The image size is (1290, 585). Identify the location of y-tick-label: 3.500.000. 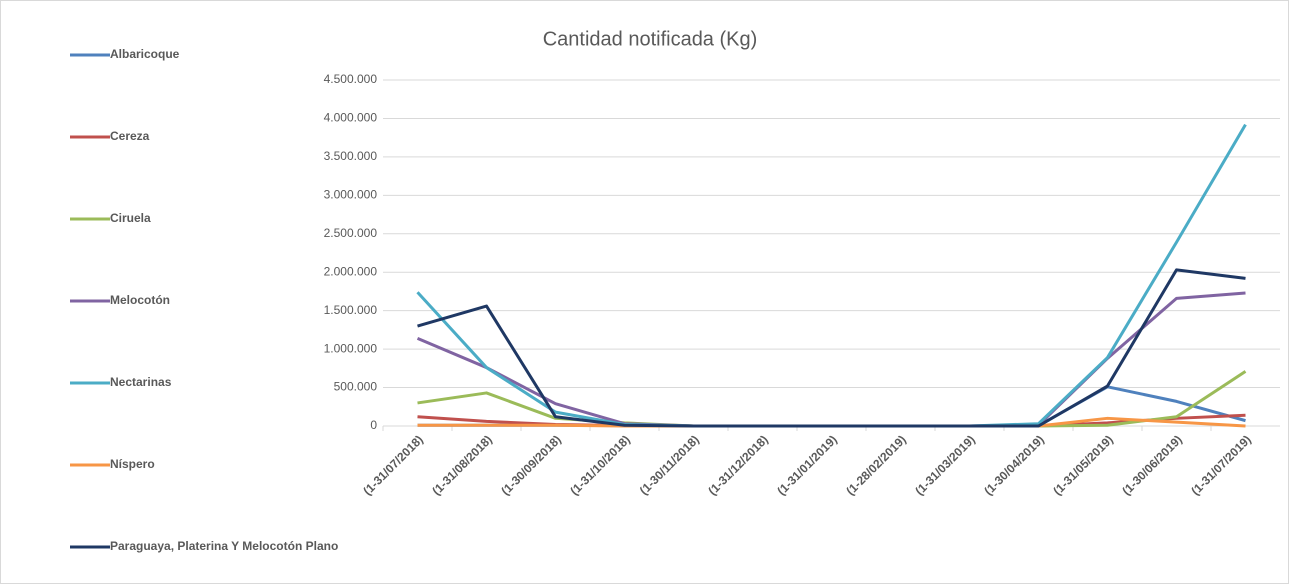
(351, 156).